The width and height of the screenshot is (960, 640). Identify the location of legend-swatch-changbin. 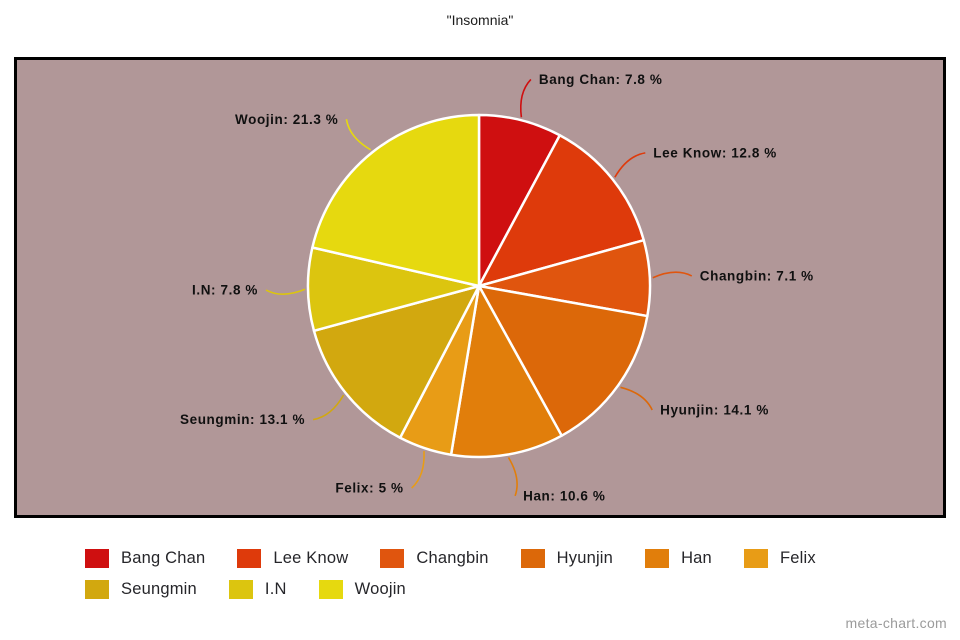
(392, 558).